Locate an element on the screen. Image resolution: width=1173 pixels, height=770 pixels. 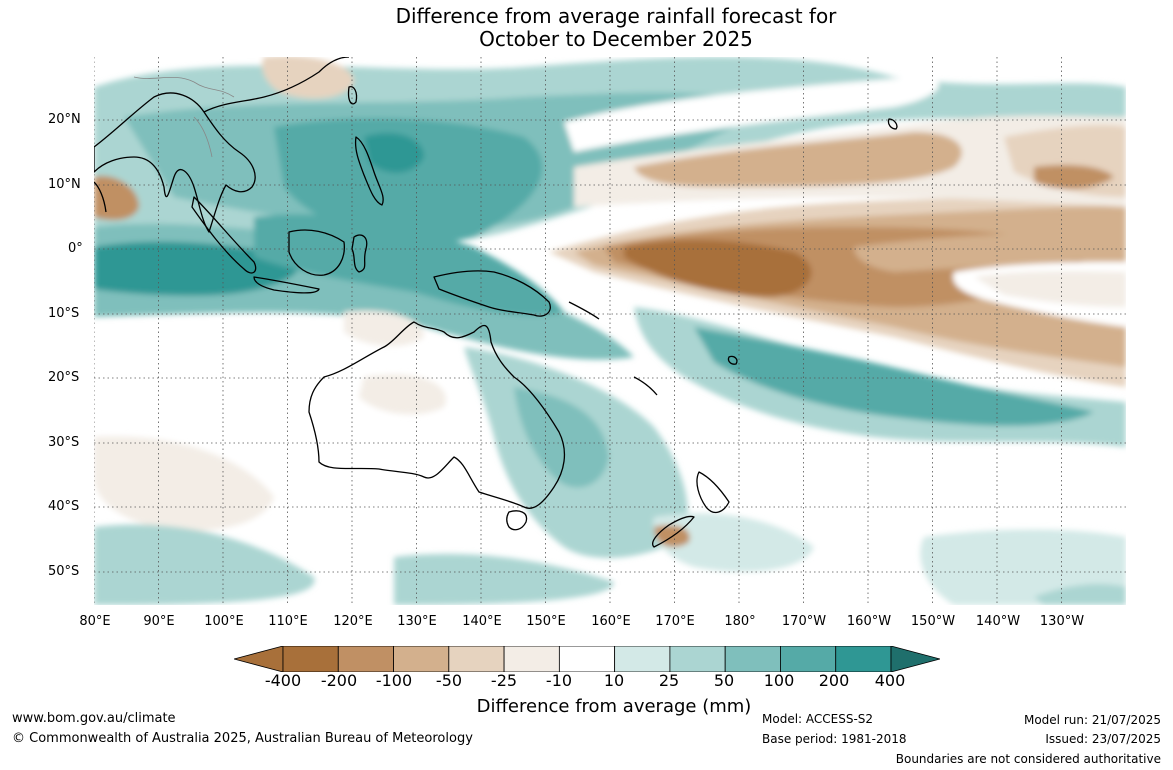
colorbar is located at coordinates (587, 659).